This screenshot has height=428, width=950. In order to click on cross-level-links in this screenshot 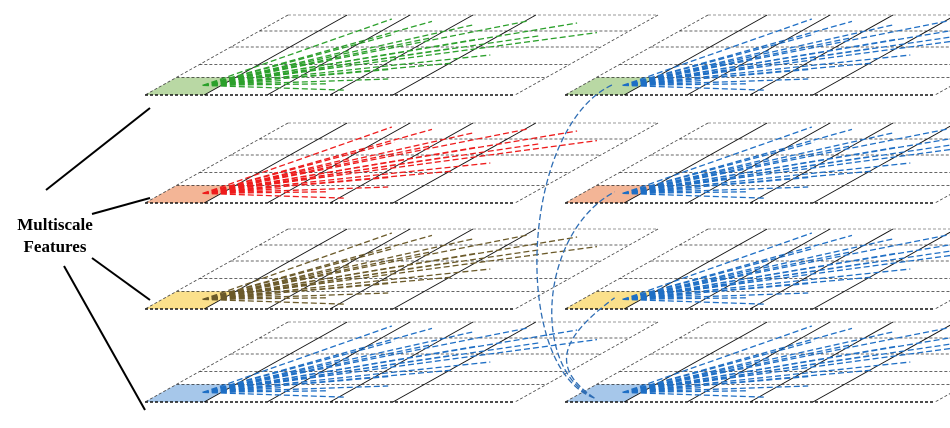, I will do `click(576, 241)`.